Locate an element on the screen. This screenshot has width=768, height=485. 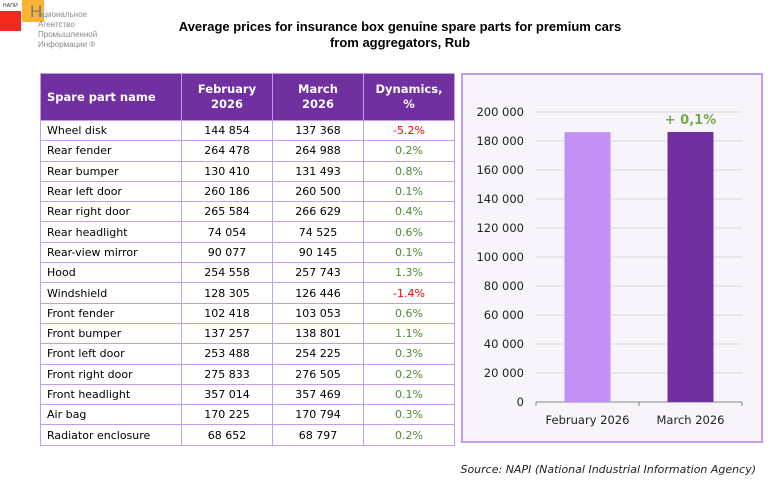
table-row: Rear right door 265 584 266 629 0.4% is located at coordinates (247, 212).